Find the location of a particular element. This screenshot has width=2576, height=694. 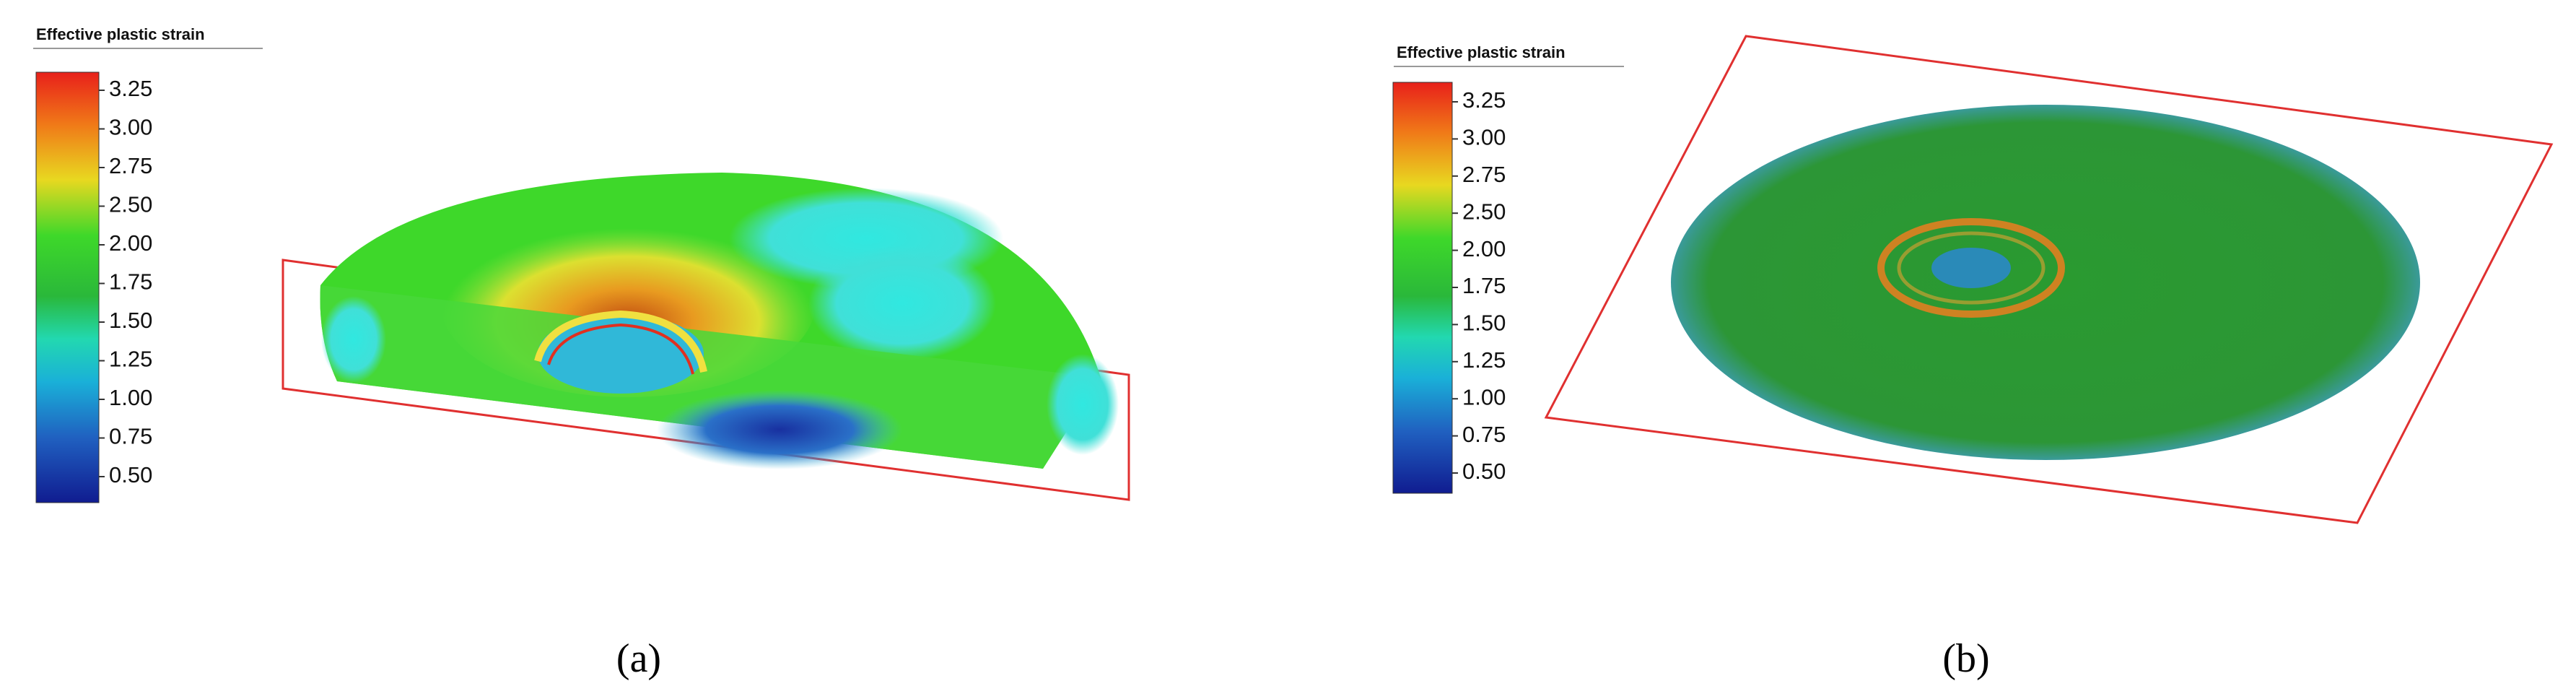

caption: (a) is located at coordinates (638, 658).